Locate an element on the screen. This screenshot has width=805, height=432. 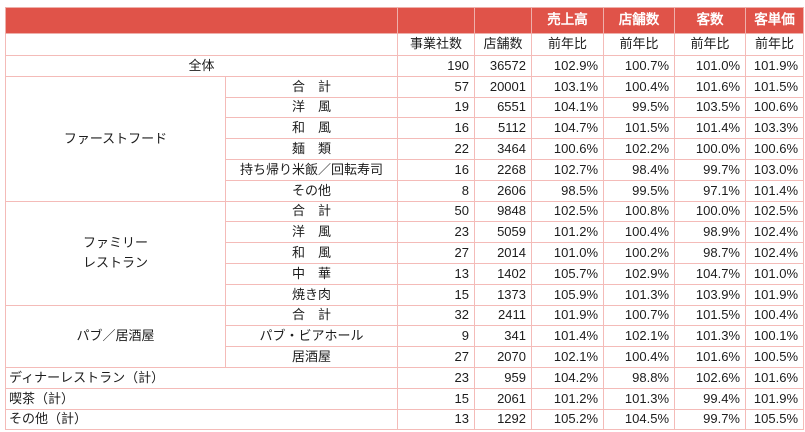
cell-value: 100.0% is located at coordinates (710, 211).